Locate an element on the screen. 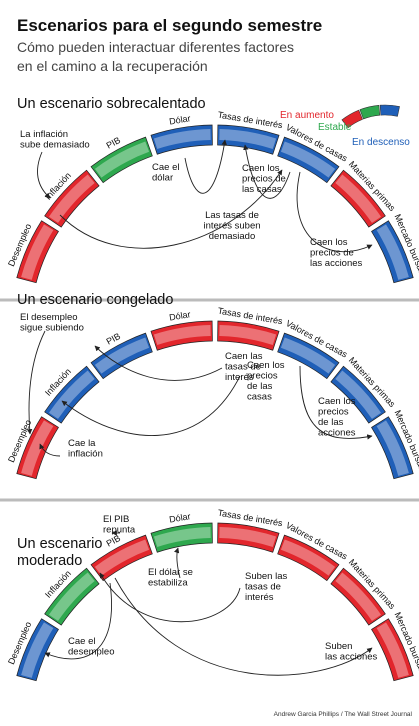 The width and height of the screenshot is (419, 726). legend-label: En descenso is located at coordinates (381, 142).